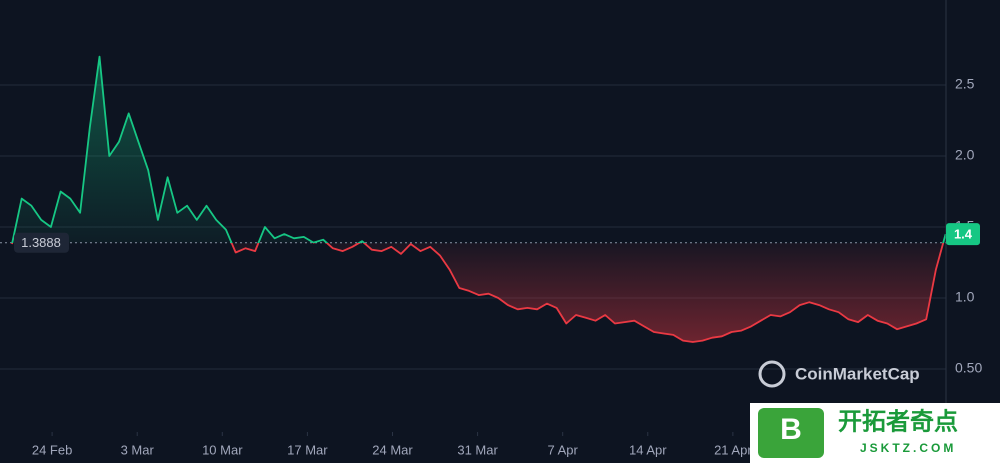 The image size is (1000, 463). Describe the element at coordinates (648, 449) in the screenshot. I see `x-tick-label: 14 Apr` at that location.